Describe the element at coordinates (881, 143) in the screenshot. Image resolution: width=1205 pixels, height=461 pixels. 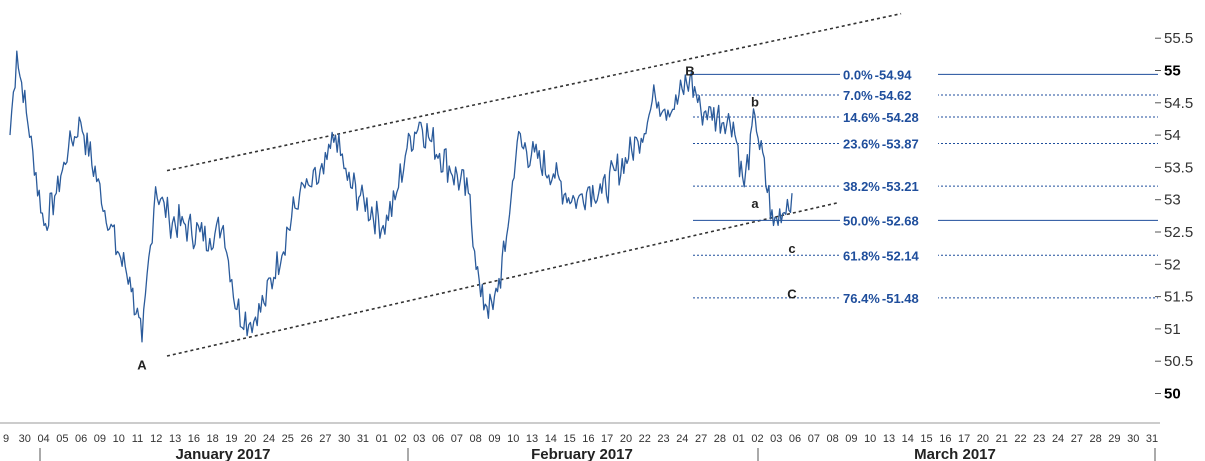
I see `fib-label: 23.6% -53.87` at that location.